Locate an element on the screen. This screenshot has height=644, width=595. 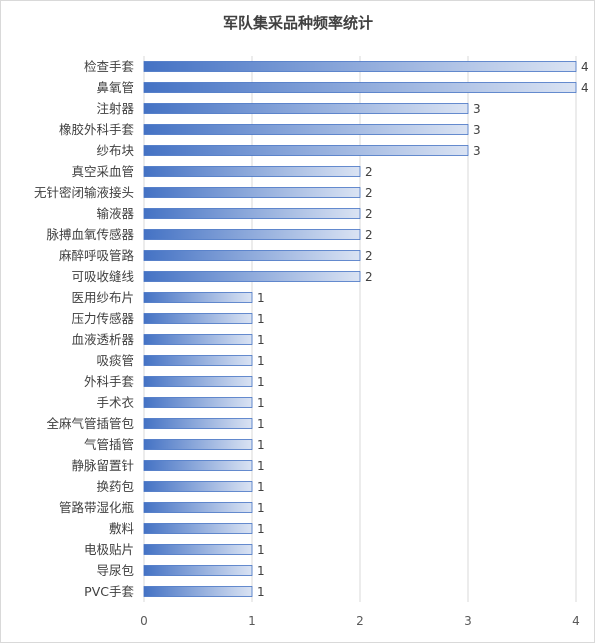
category-label: 管路带湿化瓶 is located at coordinates (96, 507).